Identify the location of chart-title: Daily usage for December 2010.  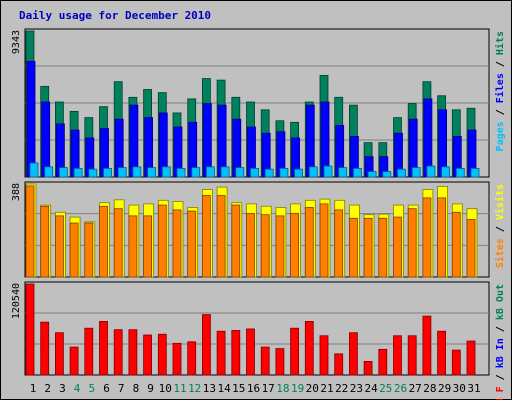
(115, 15).